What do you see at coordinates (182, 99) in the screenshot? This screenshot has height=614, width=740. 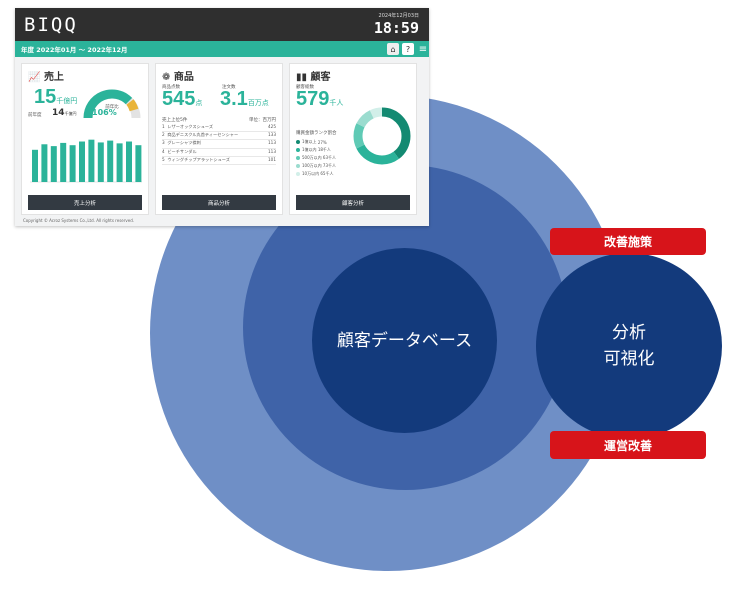 I see `product-count-value: 545点` at bounding box center [182, 99].